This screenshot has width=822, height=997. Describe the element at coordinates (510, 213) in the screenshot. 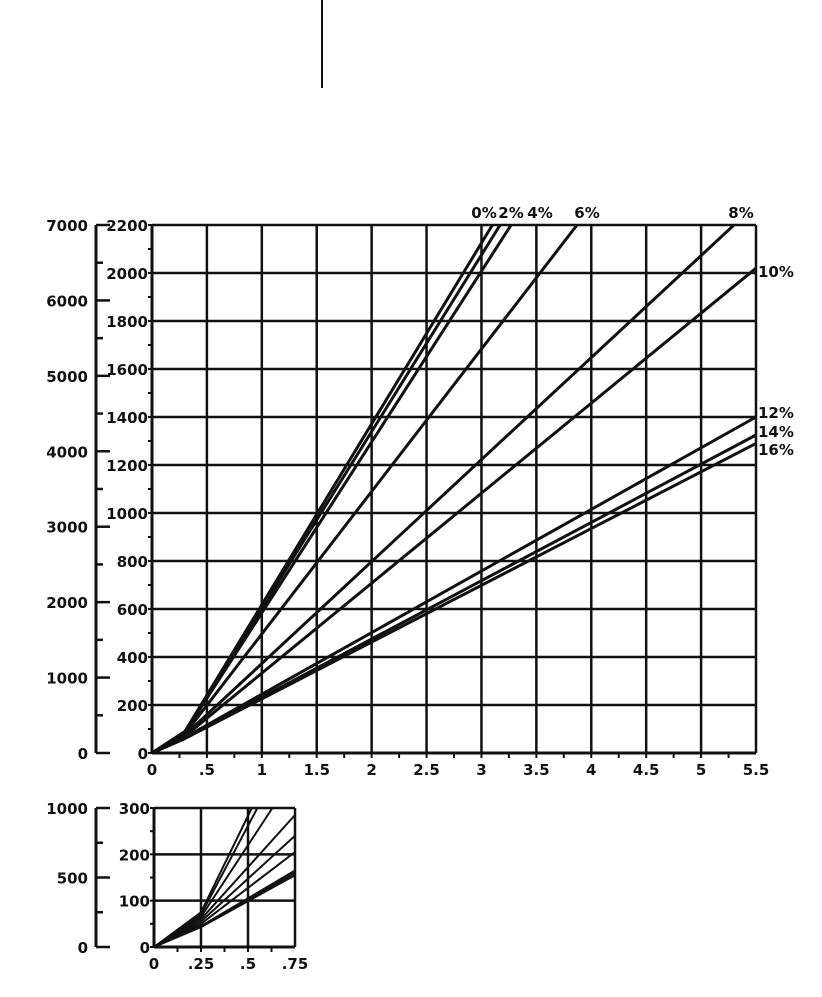

I see `series-label-2: 2%` at that location.